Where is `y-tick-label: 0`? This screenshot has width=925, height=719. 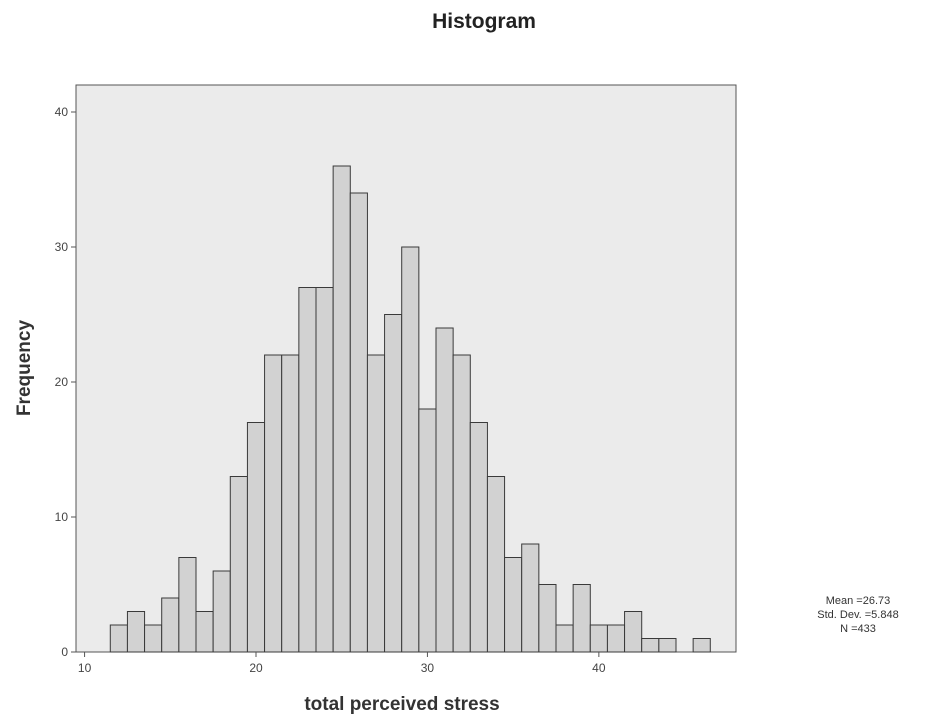 y-tick-label: 0 is located at coordinates (64, 652).